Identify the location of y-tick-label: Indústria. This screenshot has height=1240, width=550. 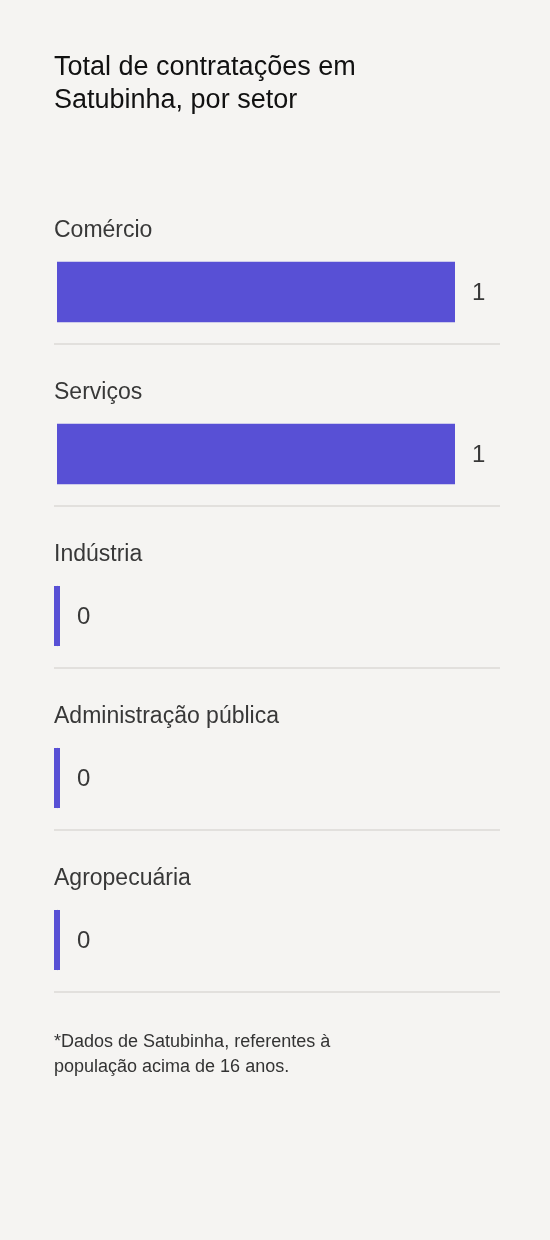
(98, 553).